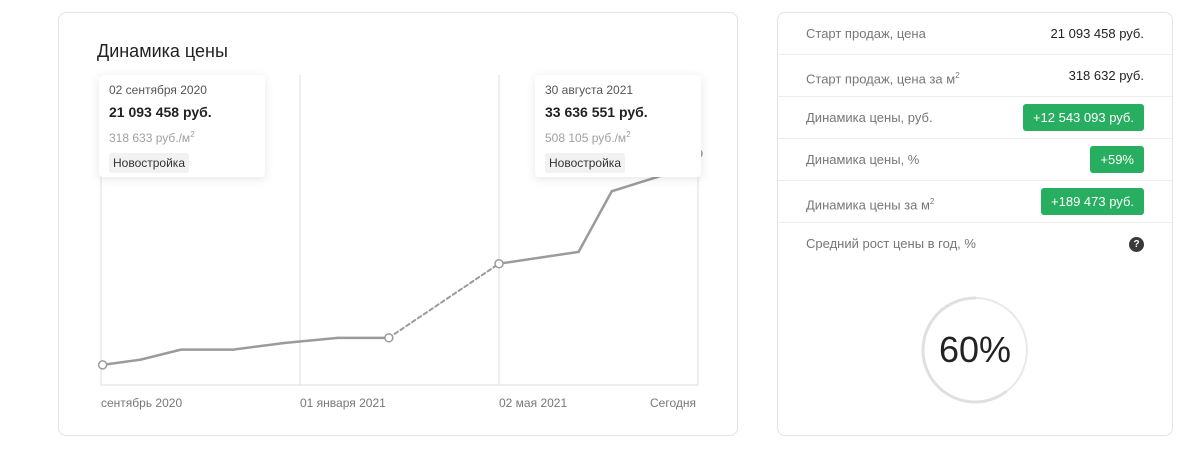 This screenshot has height=451, width=1200. I want to click on tooltip-sqm-price: 318 633 руб./м2, so click(181, 136).